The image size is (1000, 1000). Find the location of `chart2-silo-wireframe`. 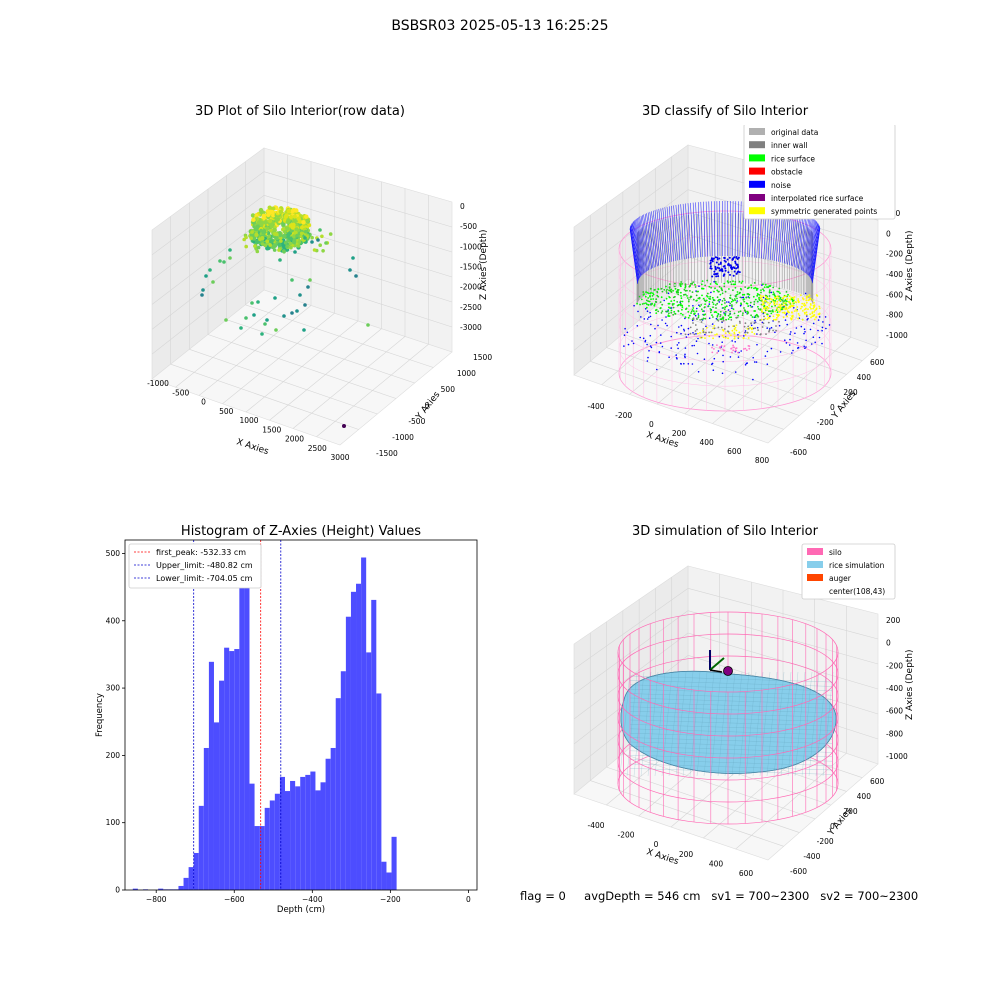

chart2-silo-wireframe is located at coordinates (725, 311).